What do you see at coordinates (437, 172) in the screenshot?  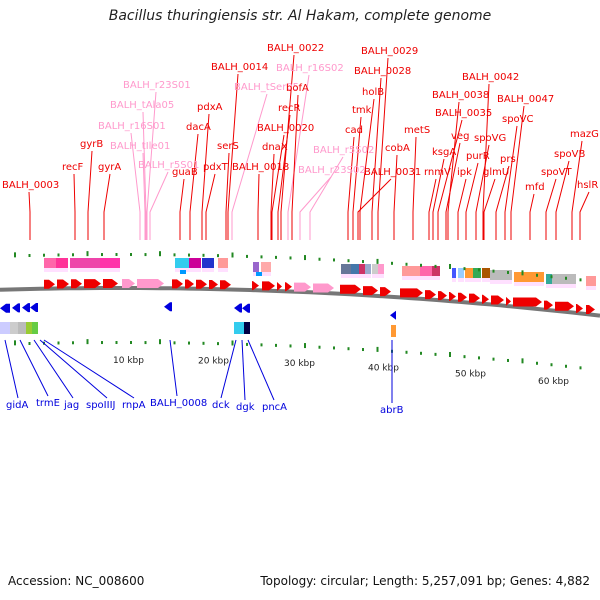 I see `gene-label-rnmv: rnmV` at bounding box center [437, 172].